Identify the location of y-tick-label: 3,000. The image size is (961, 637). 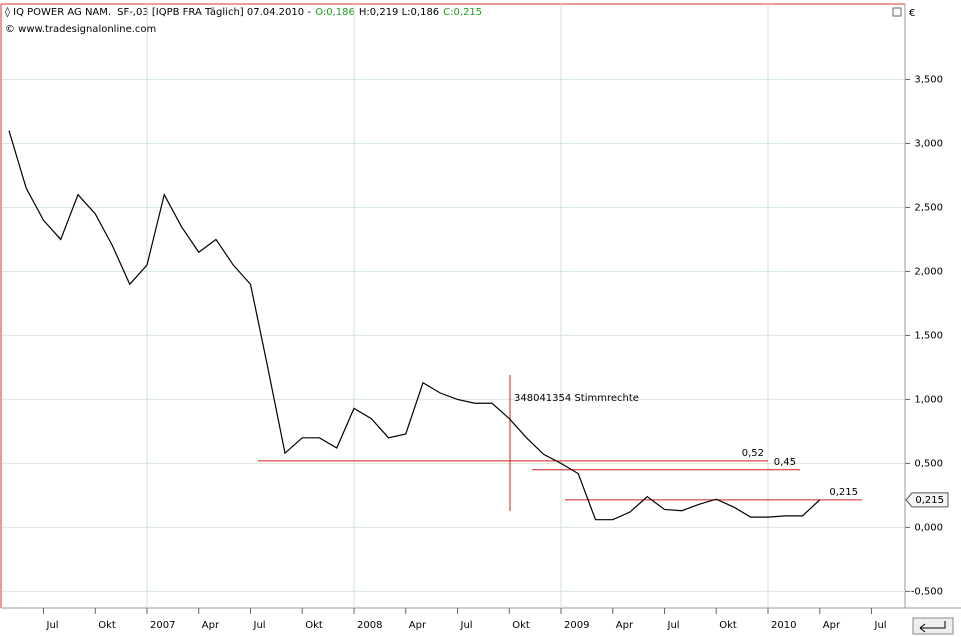
(928, 143).